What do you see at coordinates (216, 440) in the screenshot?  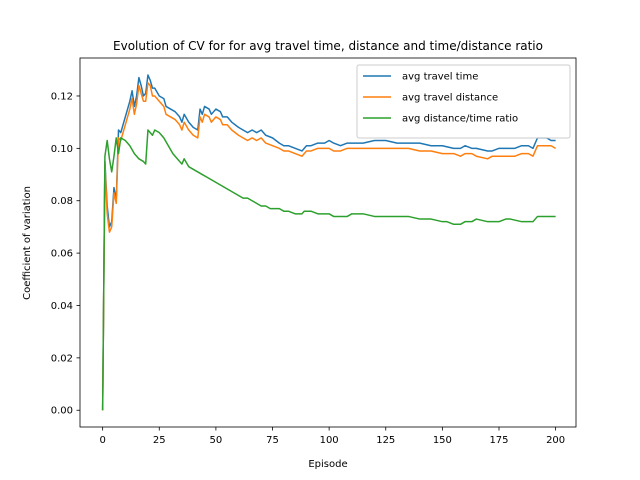 I see `x-tick-label: 50` at bounding box center [216, 440].